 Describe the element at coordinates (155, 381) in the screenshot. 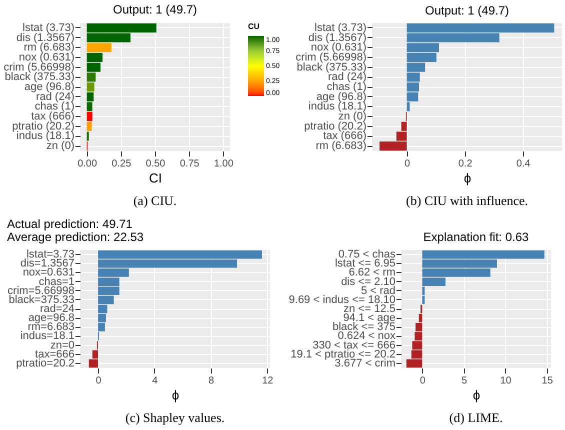

I see `x-tick-label: 4` at that location.